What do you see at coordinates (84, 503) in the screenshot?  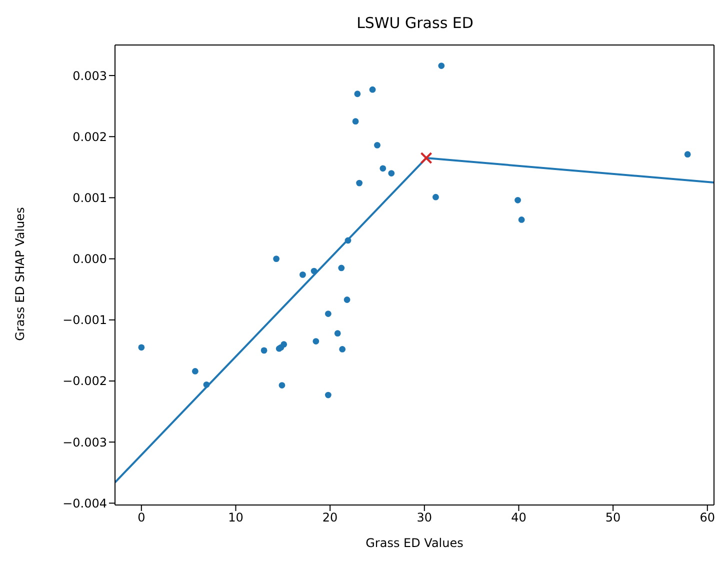 I see `y-tick-label: −0.004` at bounding box center [84, 503].